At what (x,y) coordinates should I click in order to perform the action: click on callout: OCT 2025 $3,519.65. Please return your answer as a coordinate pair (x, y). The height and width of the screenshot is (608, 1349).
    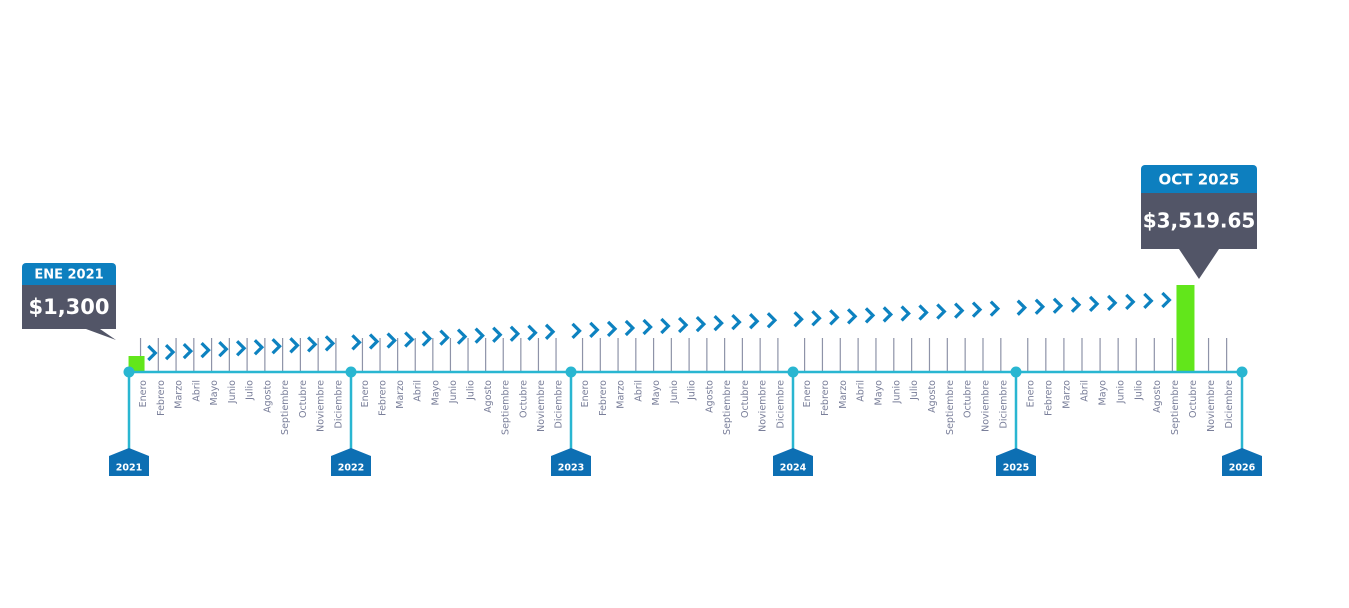
    Looking at the image, I should click on (1199, 222).